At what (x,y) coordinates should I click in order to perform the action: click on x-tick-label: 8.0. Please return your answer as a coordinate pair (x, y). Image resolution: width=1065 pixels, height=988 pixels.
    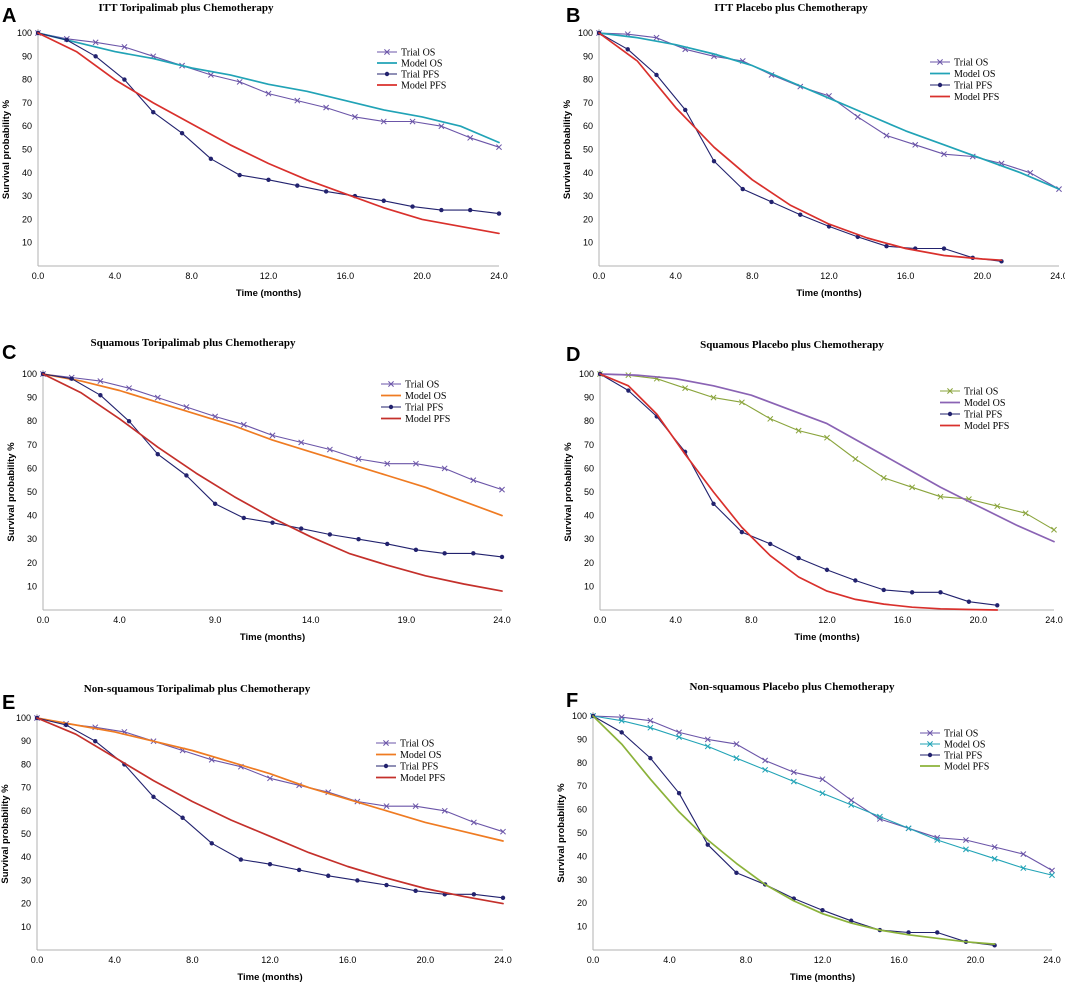
    Looking at the image, I should click on (746, 960).